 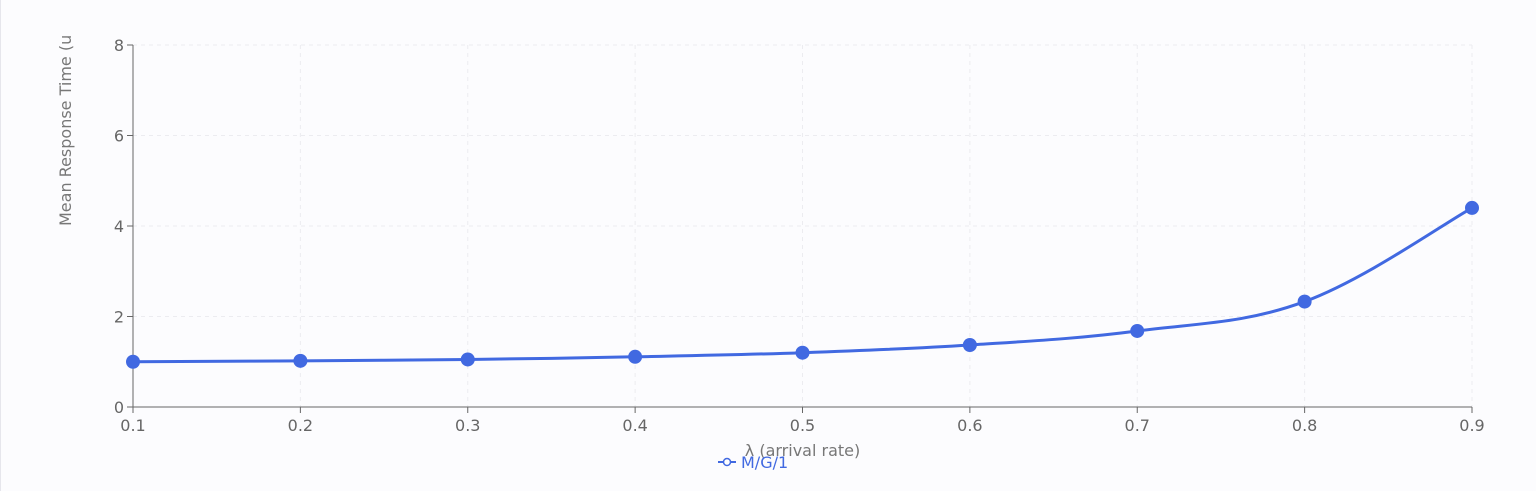 What do you see at coordinates (119, 226) in the screenshot?
I see `y-tick-label: 4` at bounding box center [119, 226].